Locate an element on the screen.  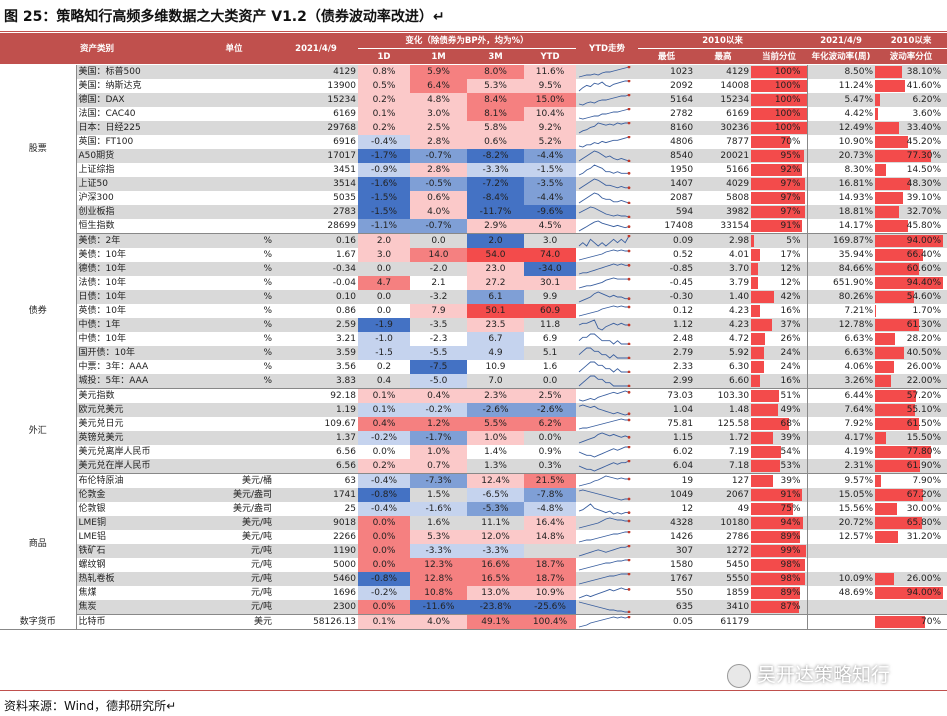
percentile-text: 91% is located at coordinates (790, 495).